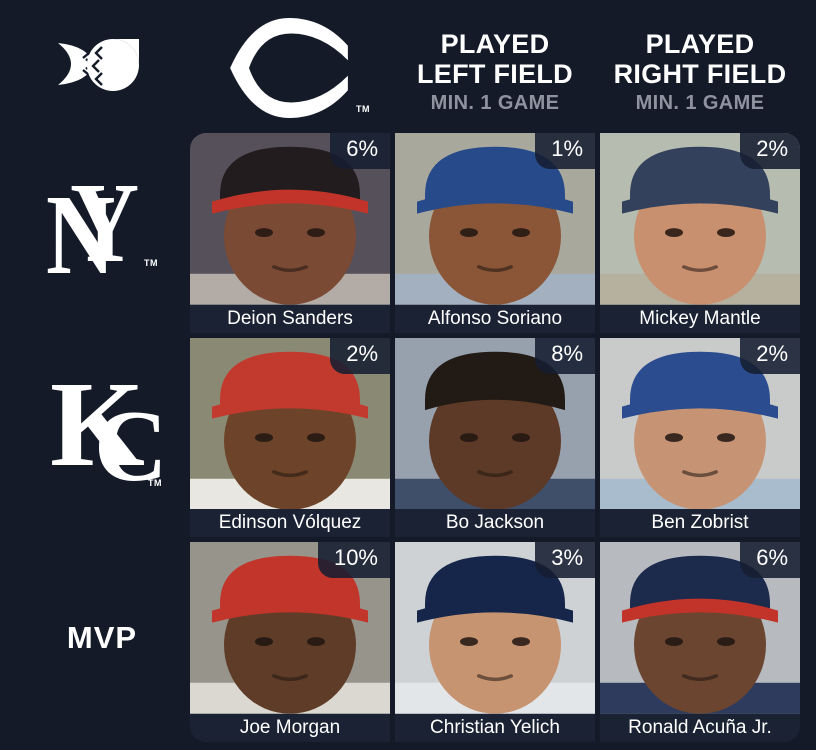 This screenshot has height=750, width=816. What do you see at coordinates (565, 151) in the screenshot?
I see `rarity-badge: 1%` at bounding box center [565, 151].